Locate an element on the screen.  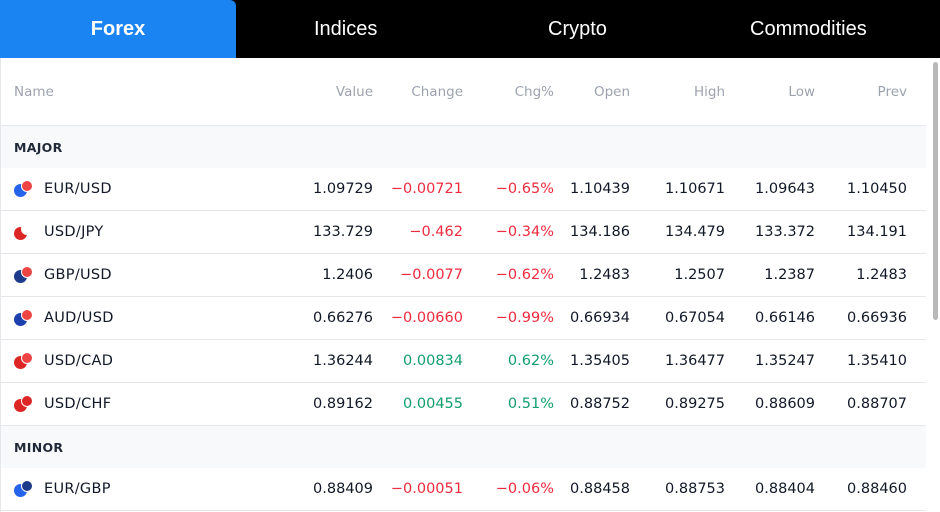
cell-open: 0.88458 is located at coordinates (600, 489).